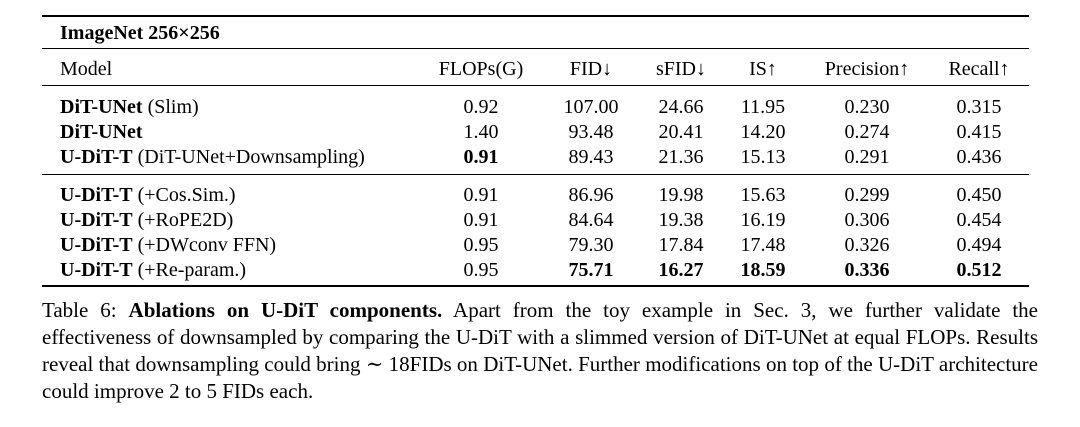  I want to click on cell-is: 15.63, so click(763, 195).